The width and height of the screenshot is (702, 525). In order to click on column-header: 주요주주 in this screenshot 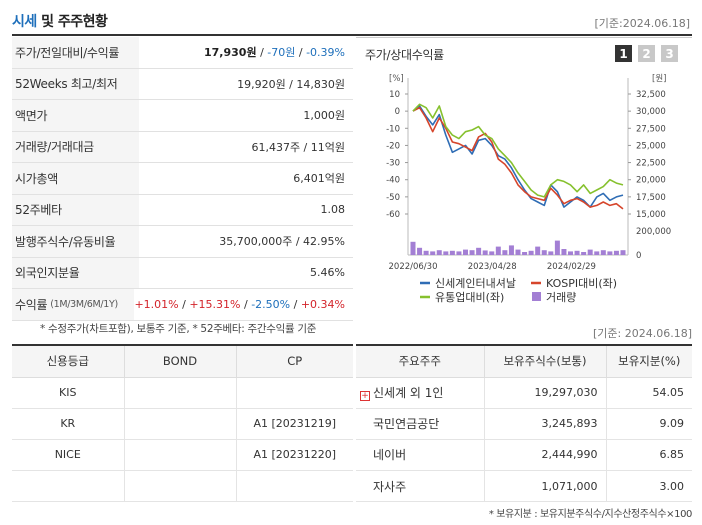, I will do `click(420, 362)`.